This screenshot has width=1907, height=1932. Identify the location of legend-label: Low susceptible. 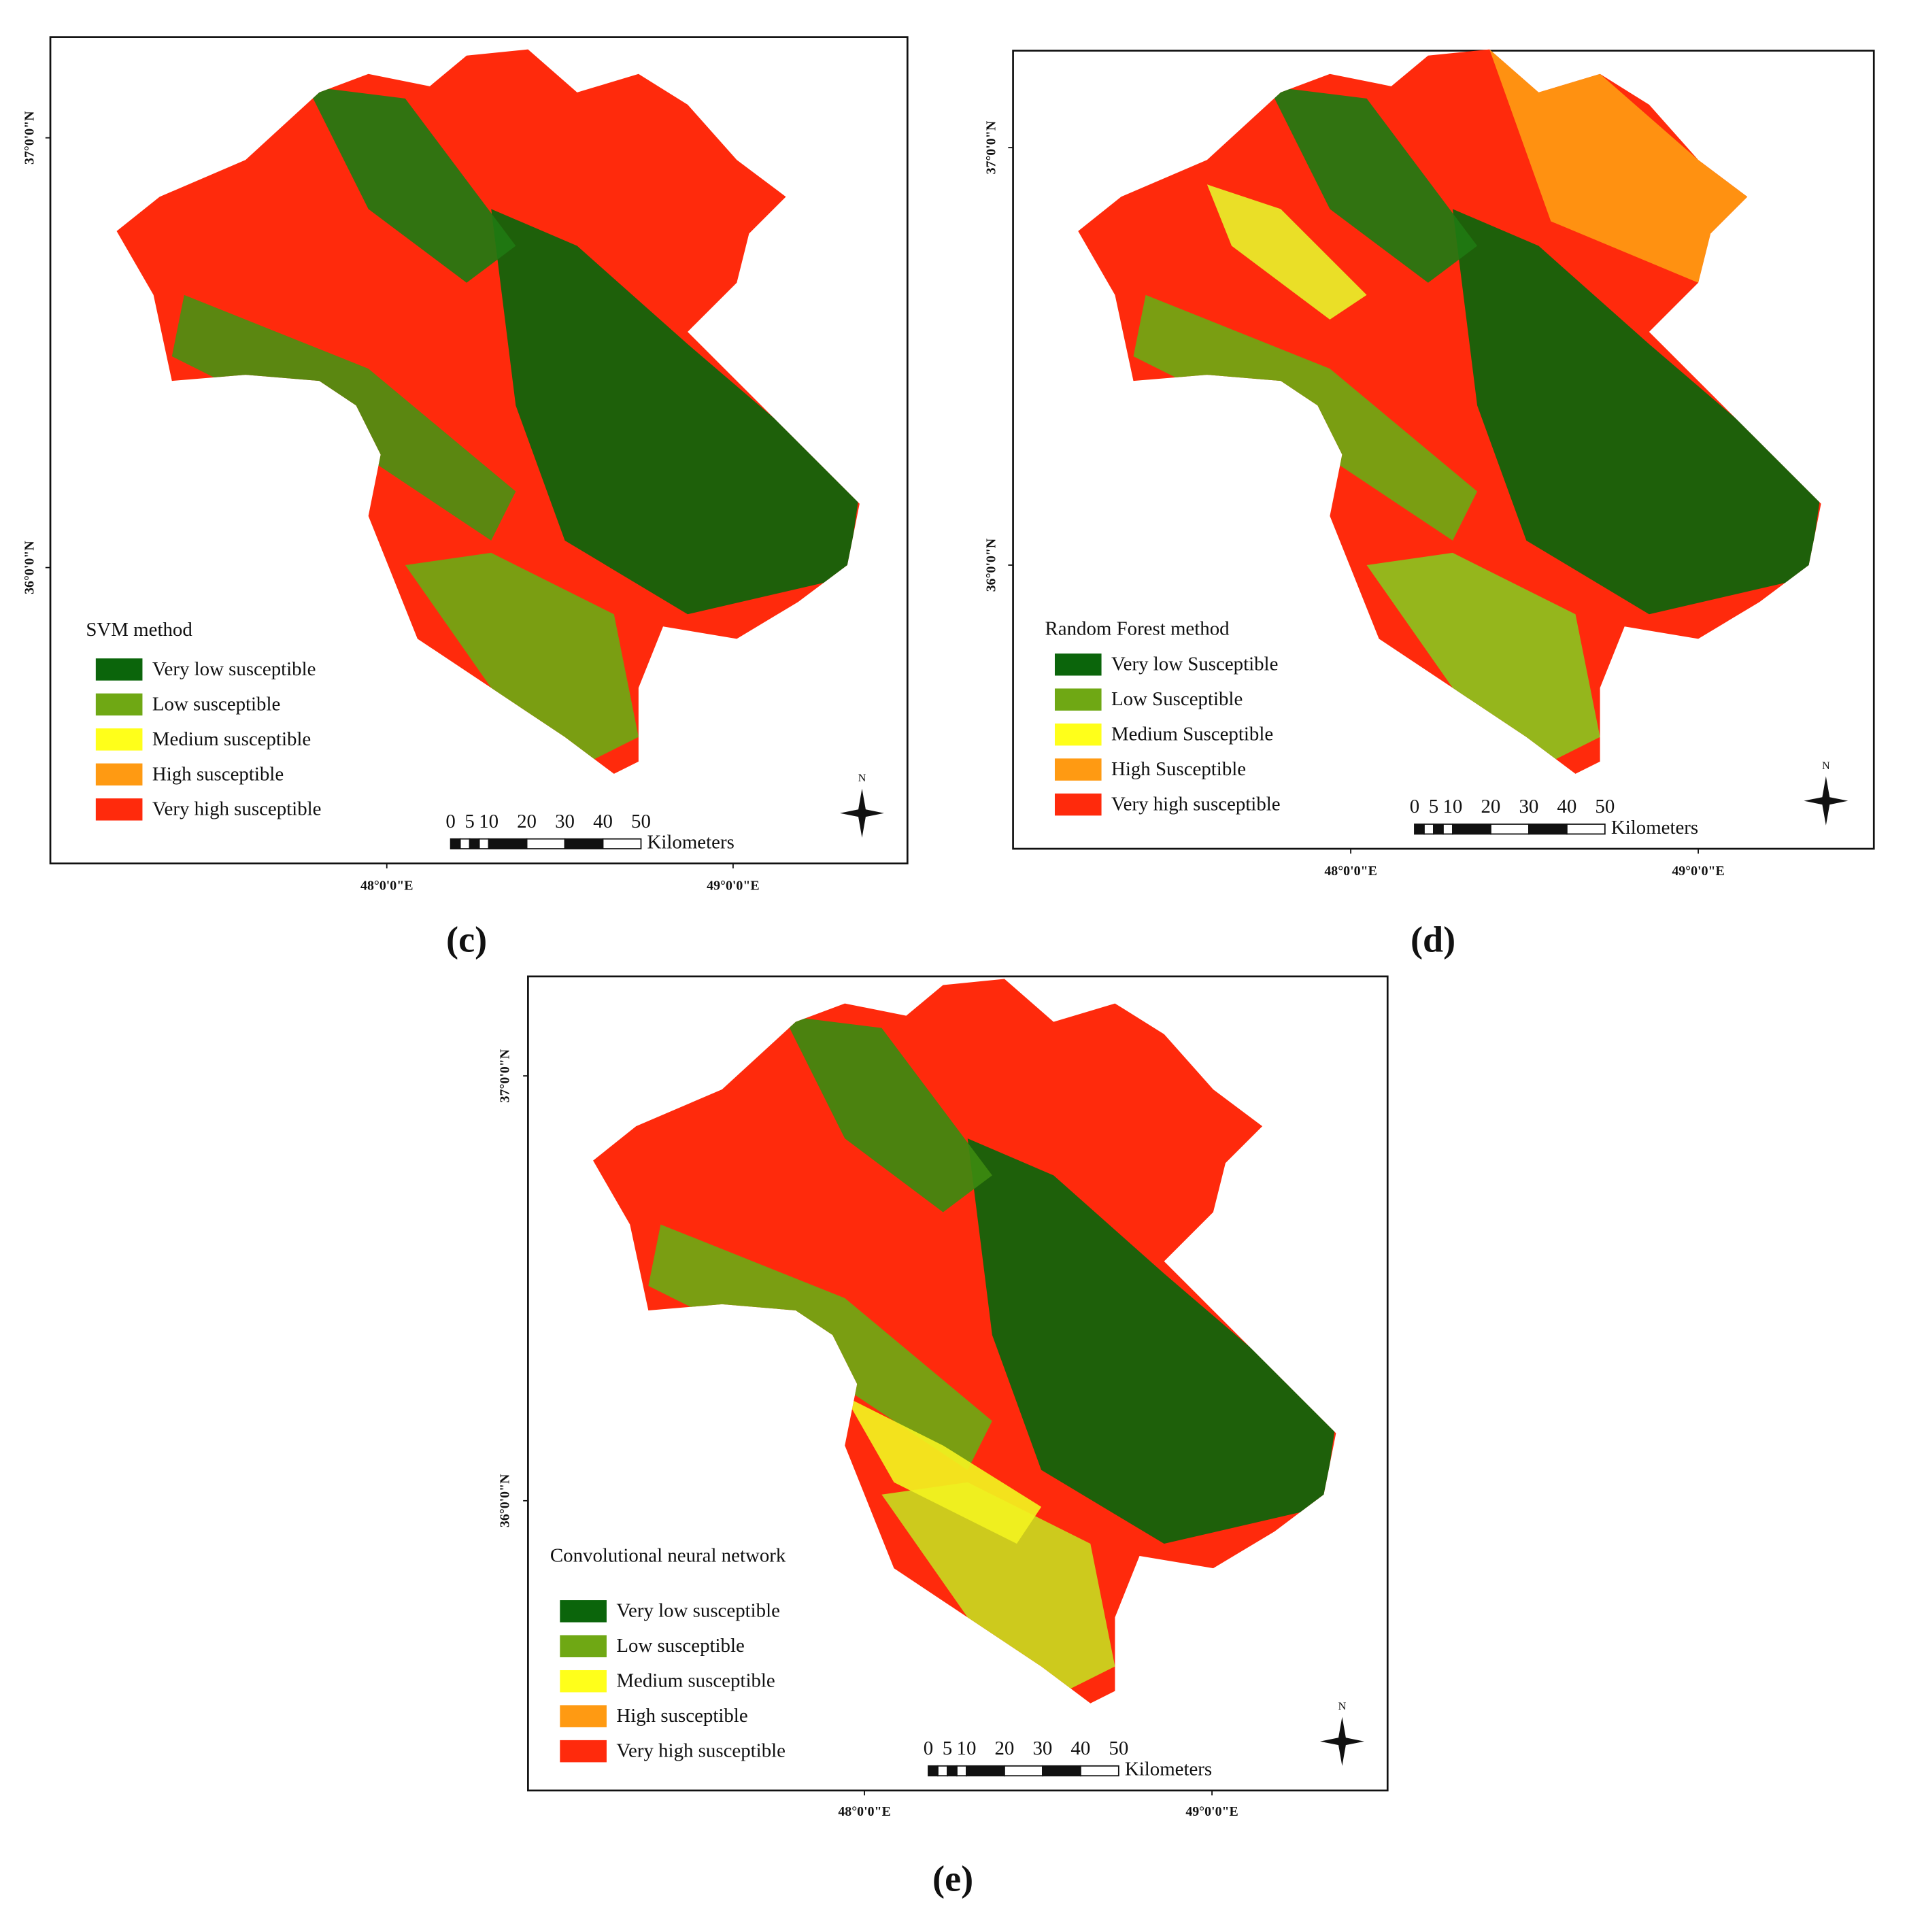
(680, 1646).